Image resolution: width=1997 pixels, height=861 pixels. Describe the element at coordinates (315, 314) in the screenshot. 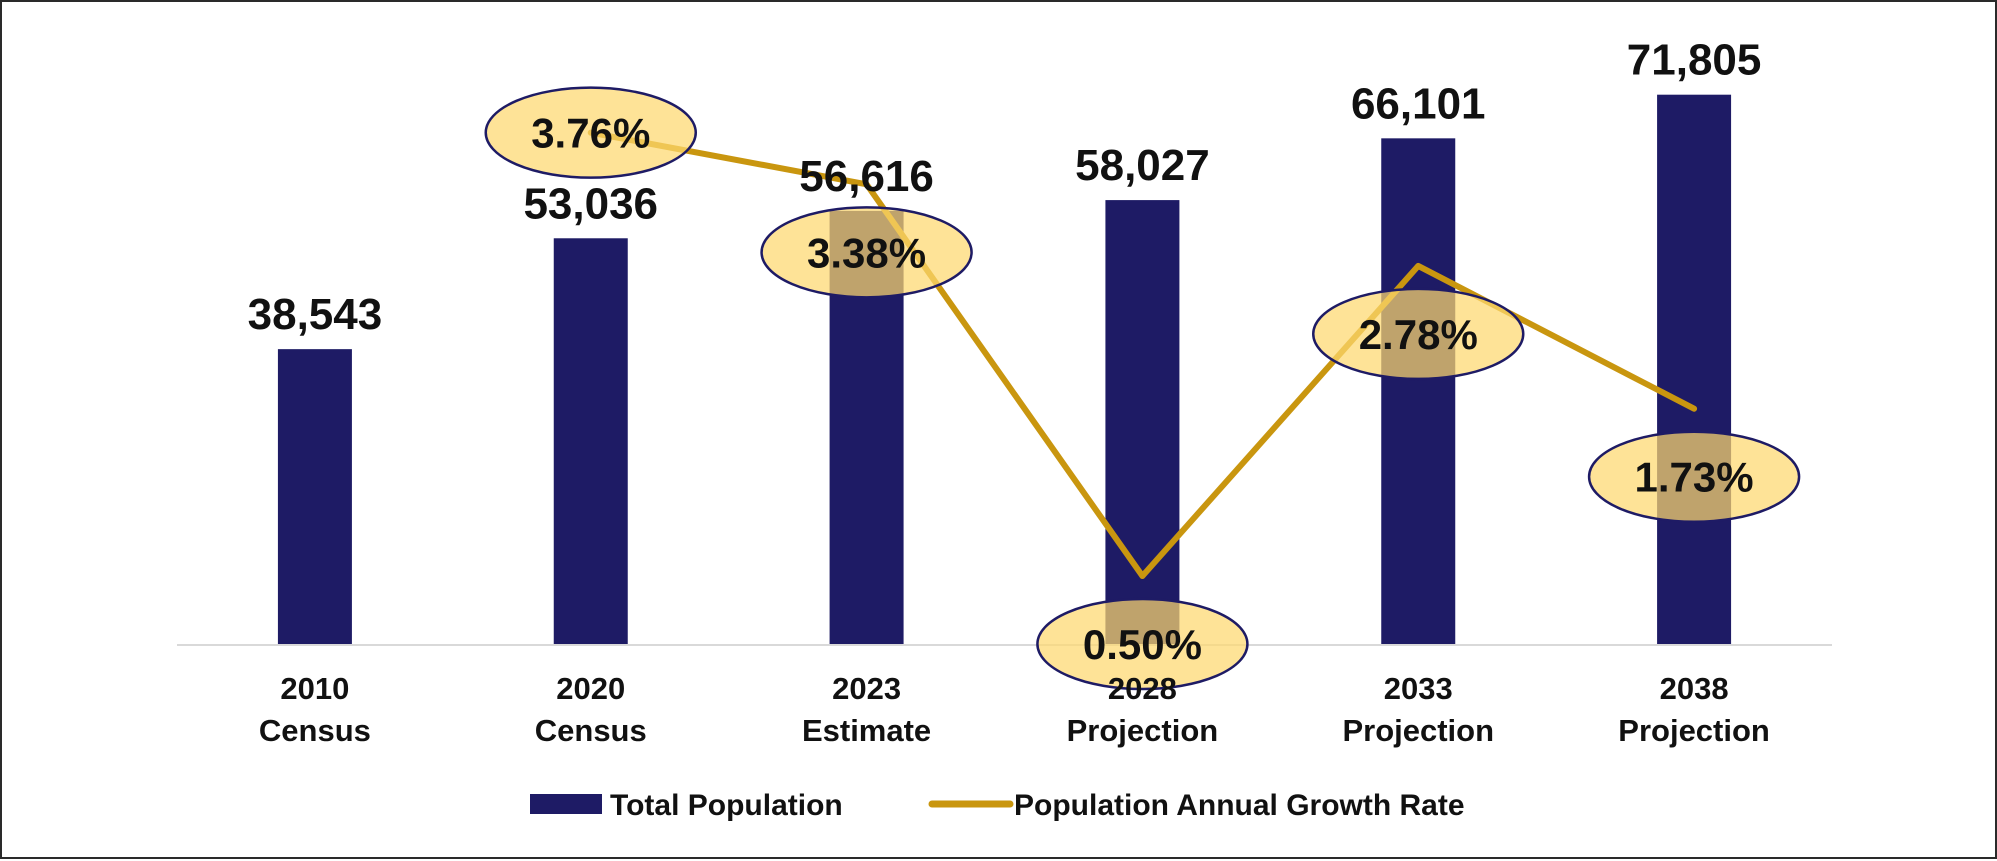

I see `bar-value-label: 38,543` at that location.